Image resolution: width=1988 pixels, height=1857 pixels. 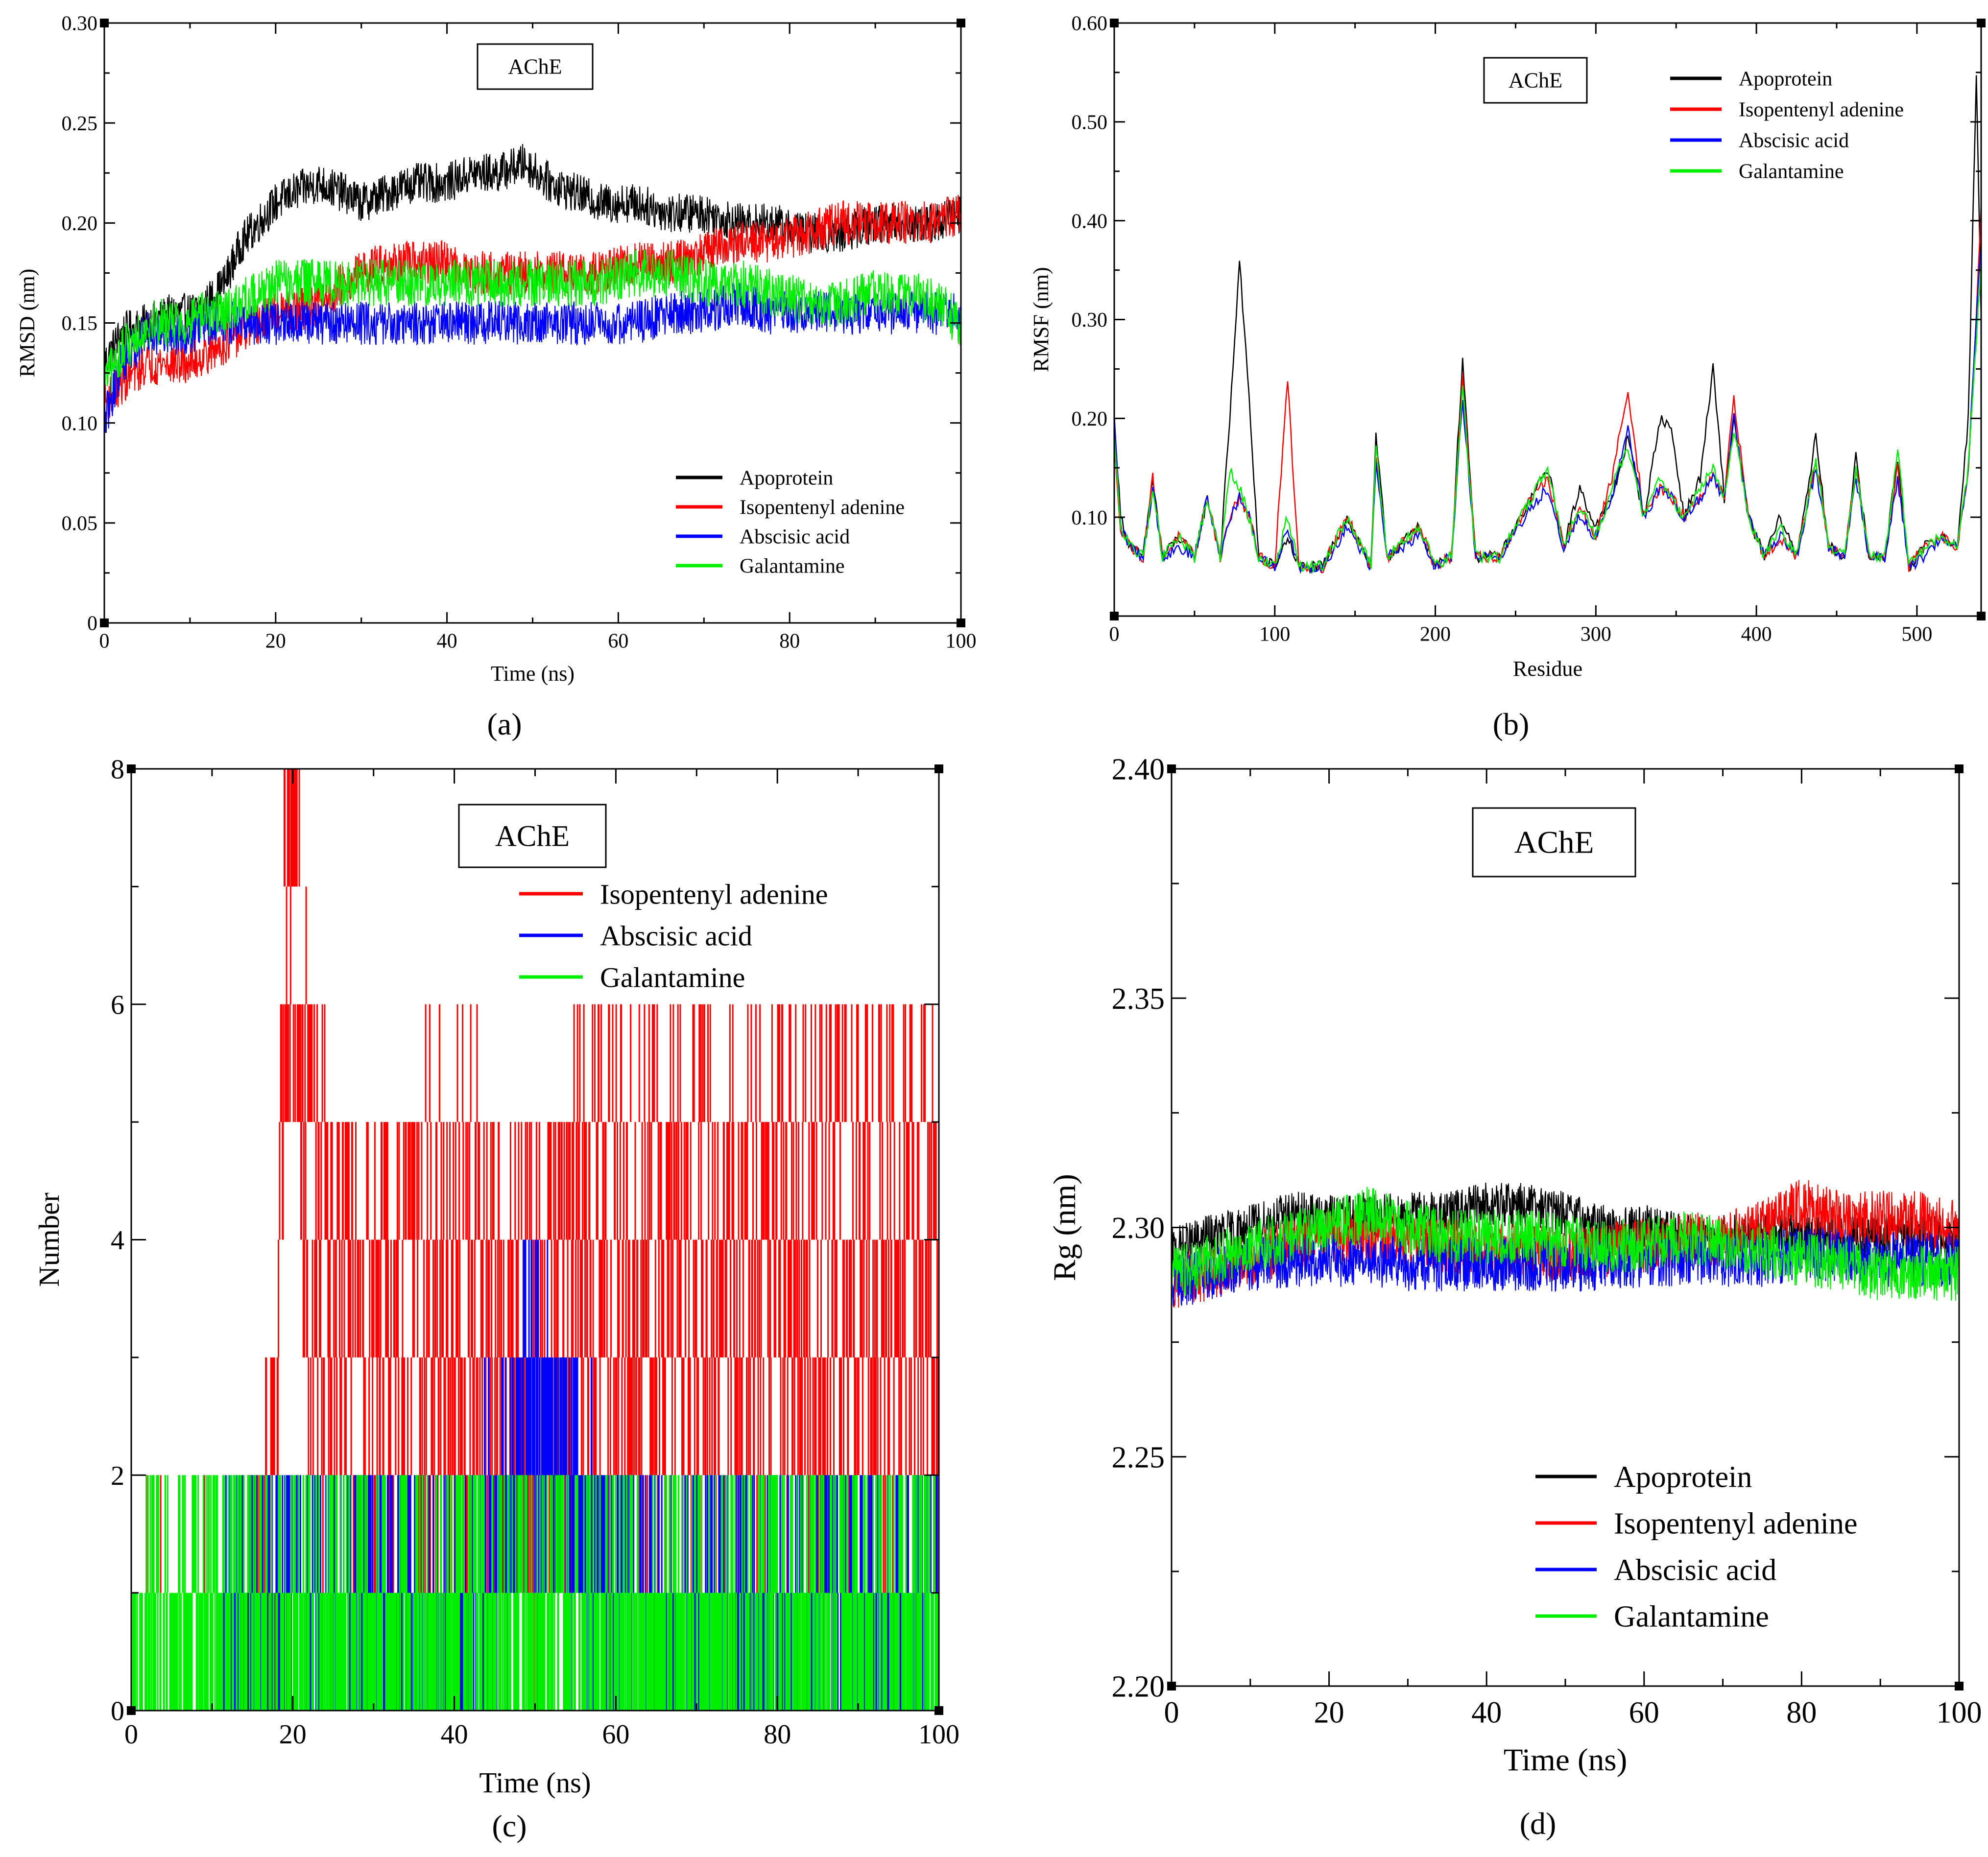 What do you see at coordinates (117, 1240) in the screenshot?
I see `y-tick-label: 4` at bounding box center [117, 1240].